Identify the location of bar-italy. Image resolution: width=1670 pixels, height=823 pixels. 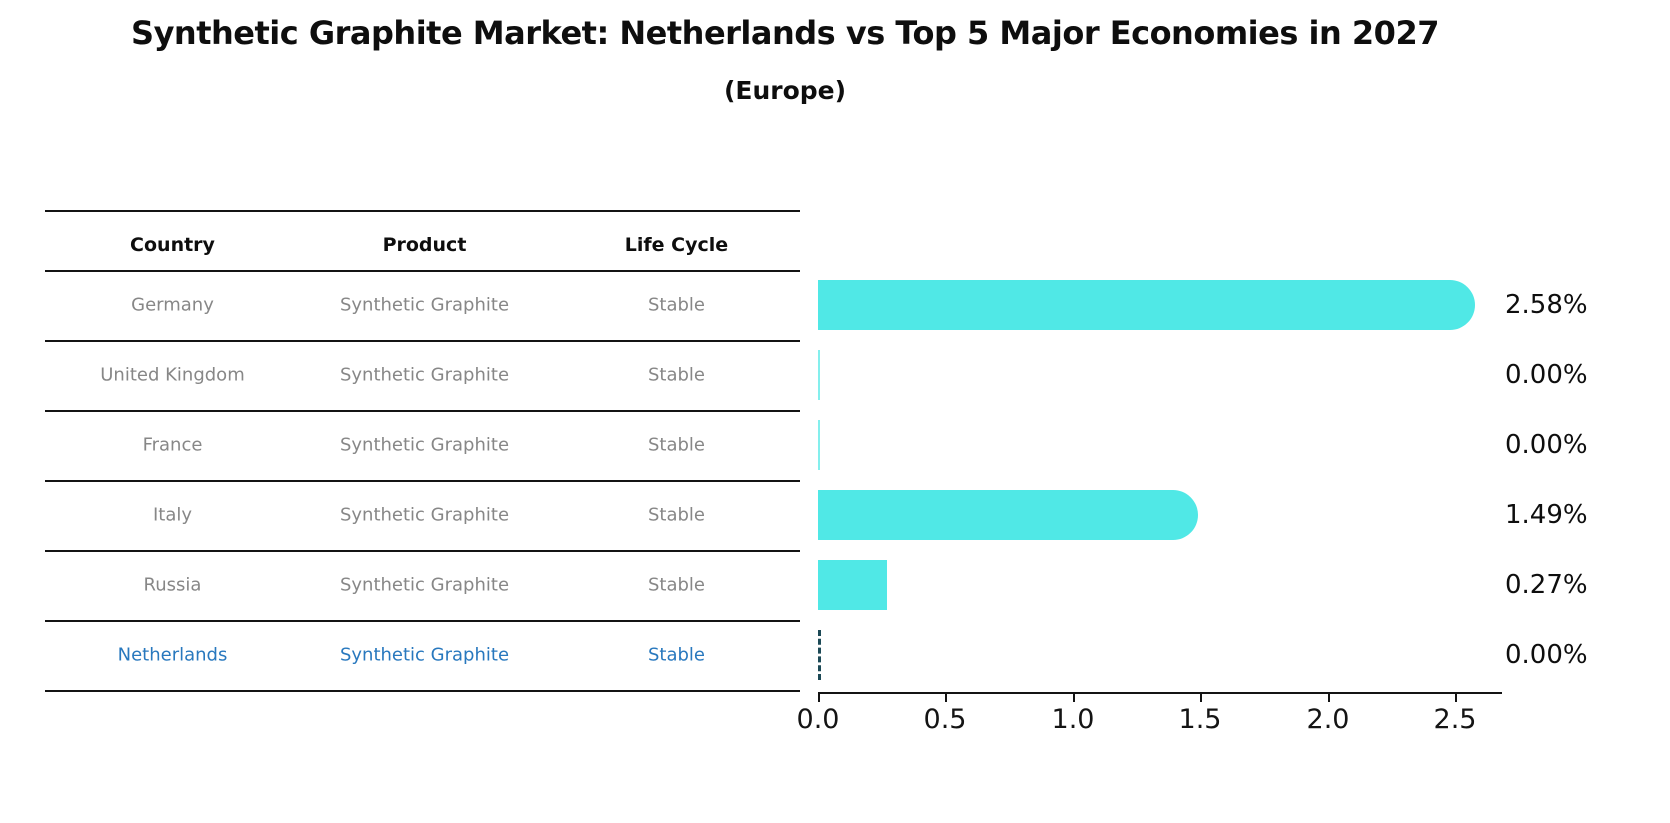
(1008, 515).